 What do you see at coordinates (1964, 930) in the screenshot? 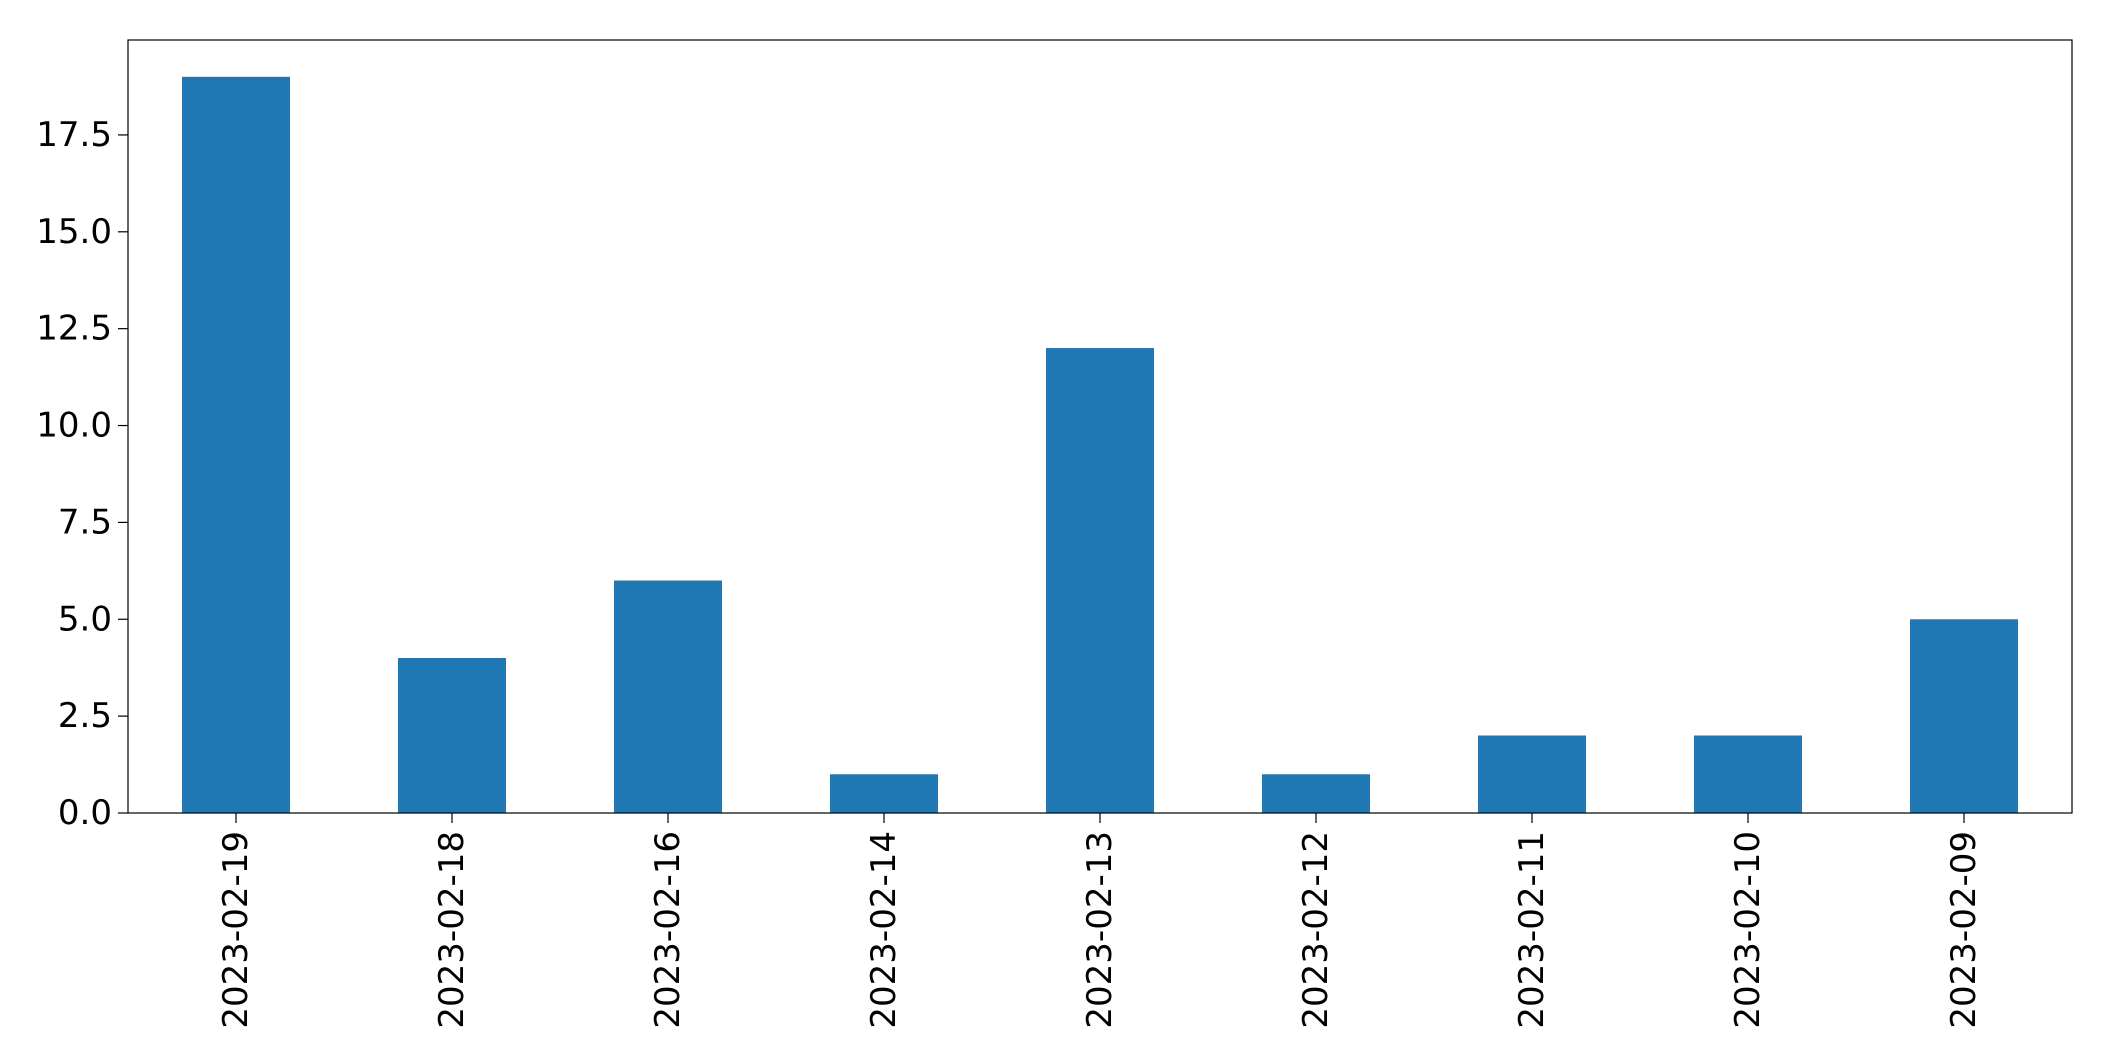
I see `x-tick-label: 2023-02-09` at bounding box center [1964, 930].